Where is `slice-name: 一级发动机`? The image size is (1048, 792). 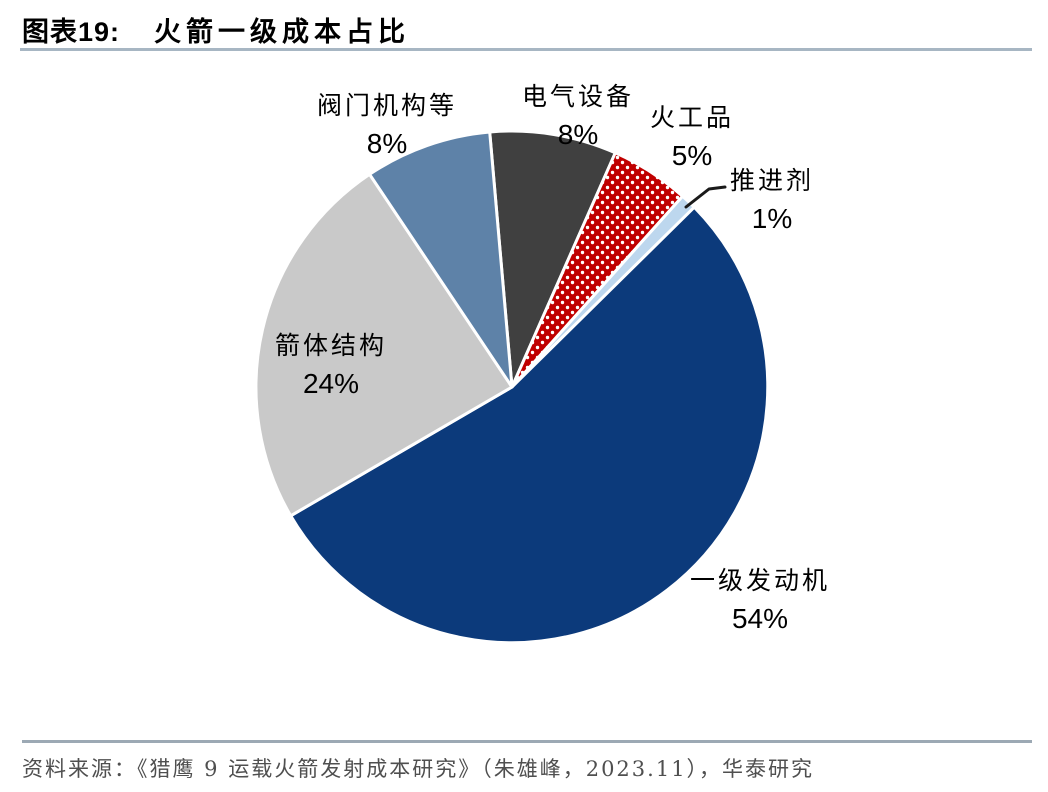 slice-name: 一级发动机 is located at coordinates (760, 581).